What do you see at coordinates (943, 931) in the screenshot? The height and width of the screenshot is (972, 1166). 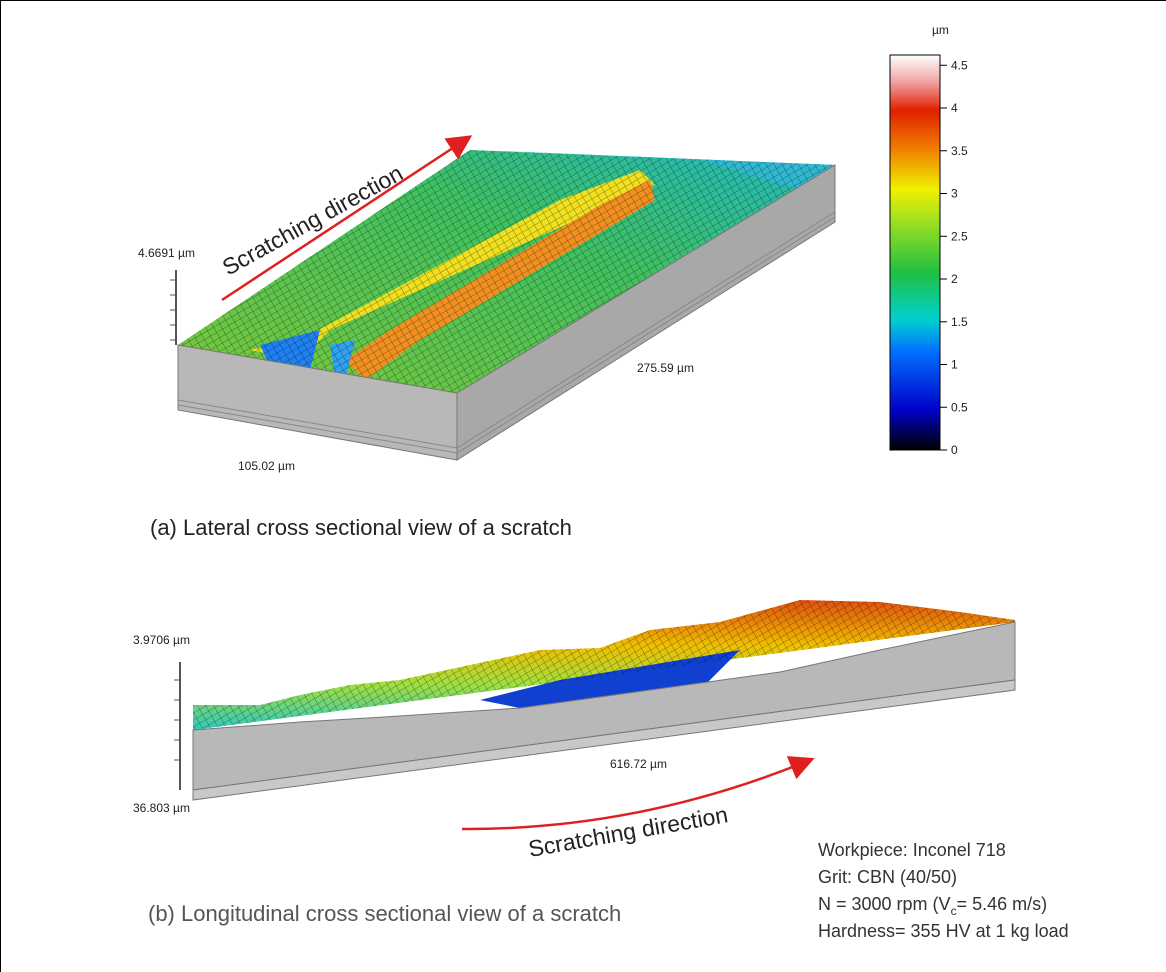 I see `hardness: Hardness= 355 HV at 1 kg load` at bounding box center [943, 931].